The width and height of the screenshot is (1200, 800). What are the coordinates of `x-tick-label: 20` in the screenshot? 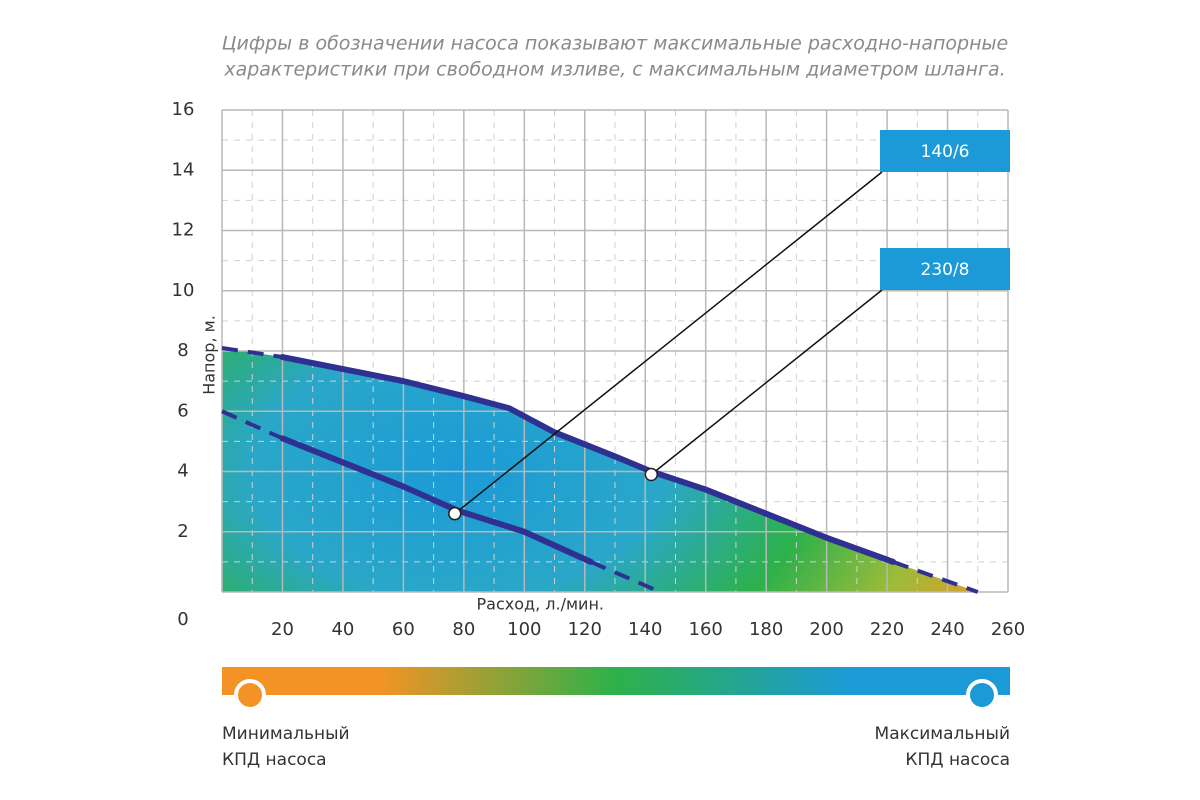 It's located at (282, 629).